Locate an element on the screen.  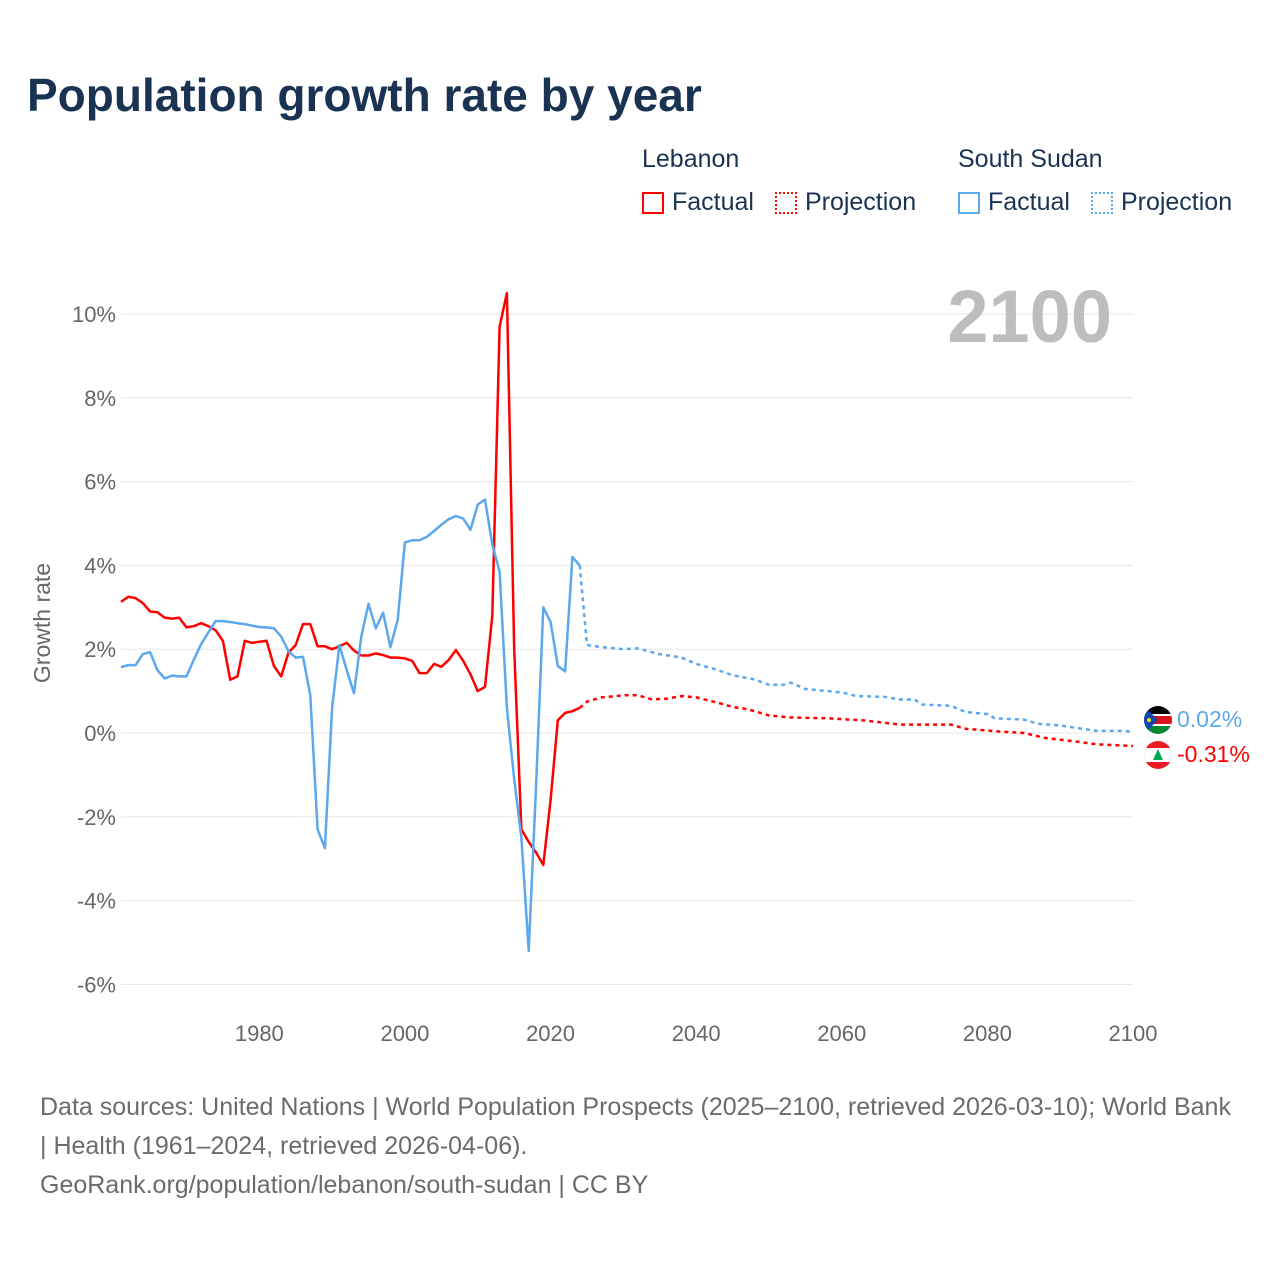
x-tick-label: 2100 is located at coordinates (1133, 1033).